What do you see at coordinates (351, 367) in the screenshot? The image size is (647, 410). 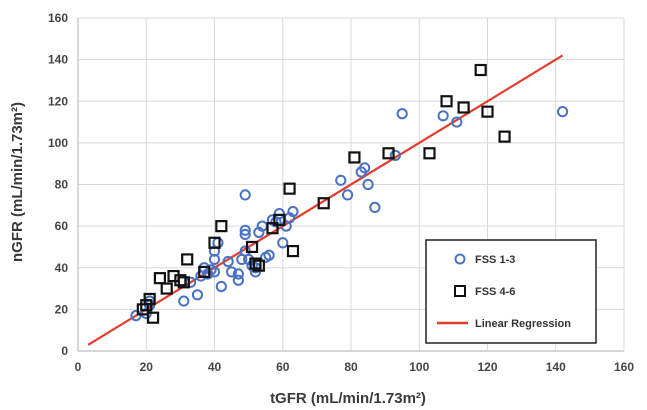 I see `x-tick-label: 80` at bounding box center [351, 367].